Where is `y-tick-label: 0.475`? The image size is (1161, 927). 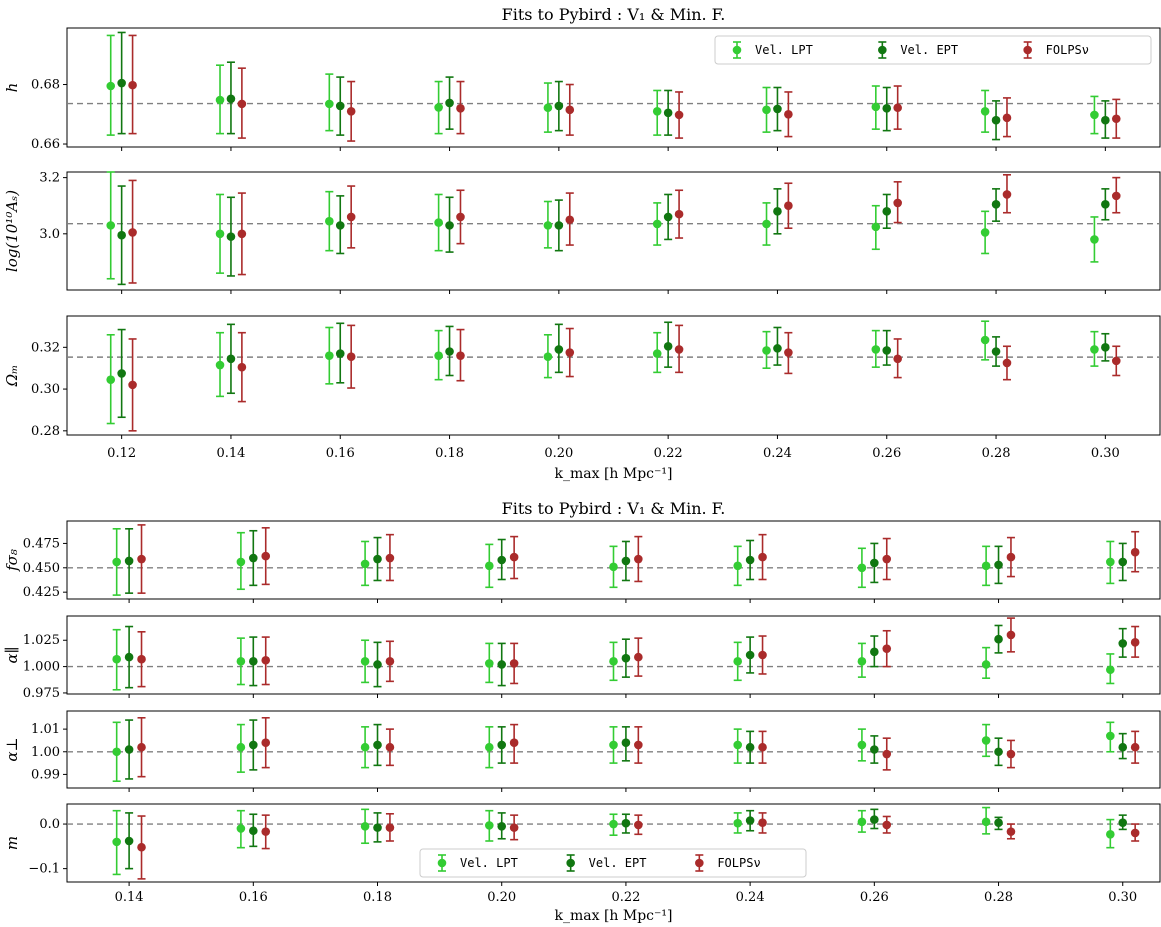 y-tick-label: 0.475 is located at coordinates (41, 543).